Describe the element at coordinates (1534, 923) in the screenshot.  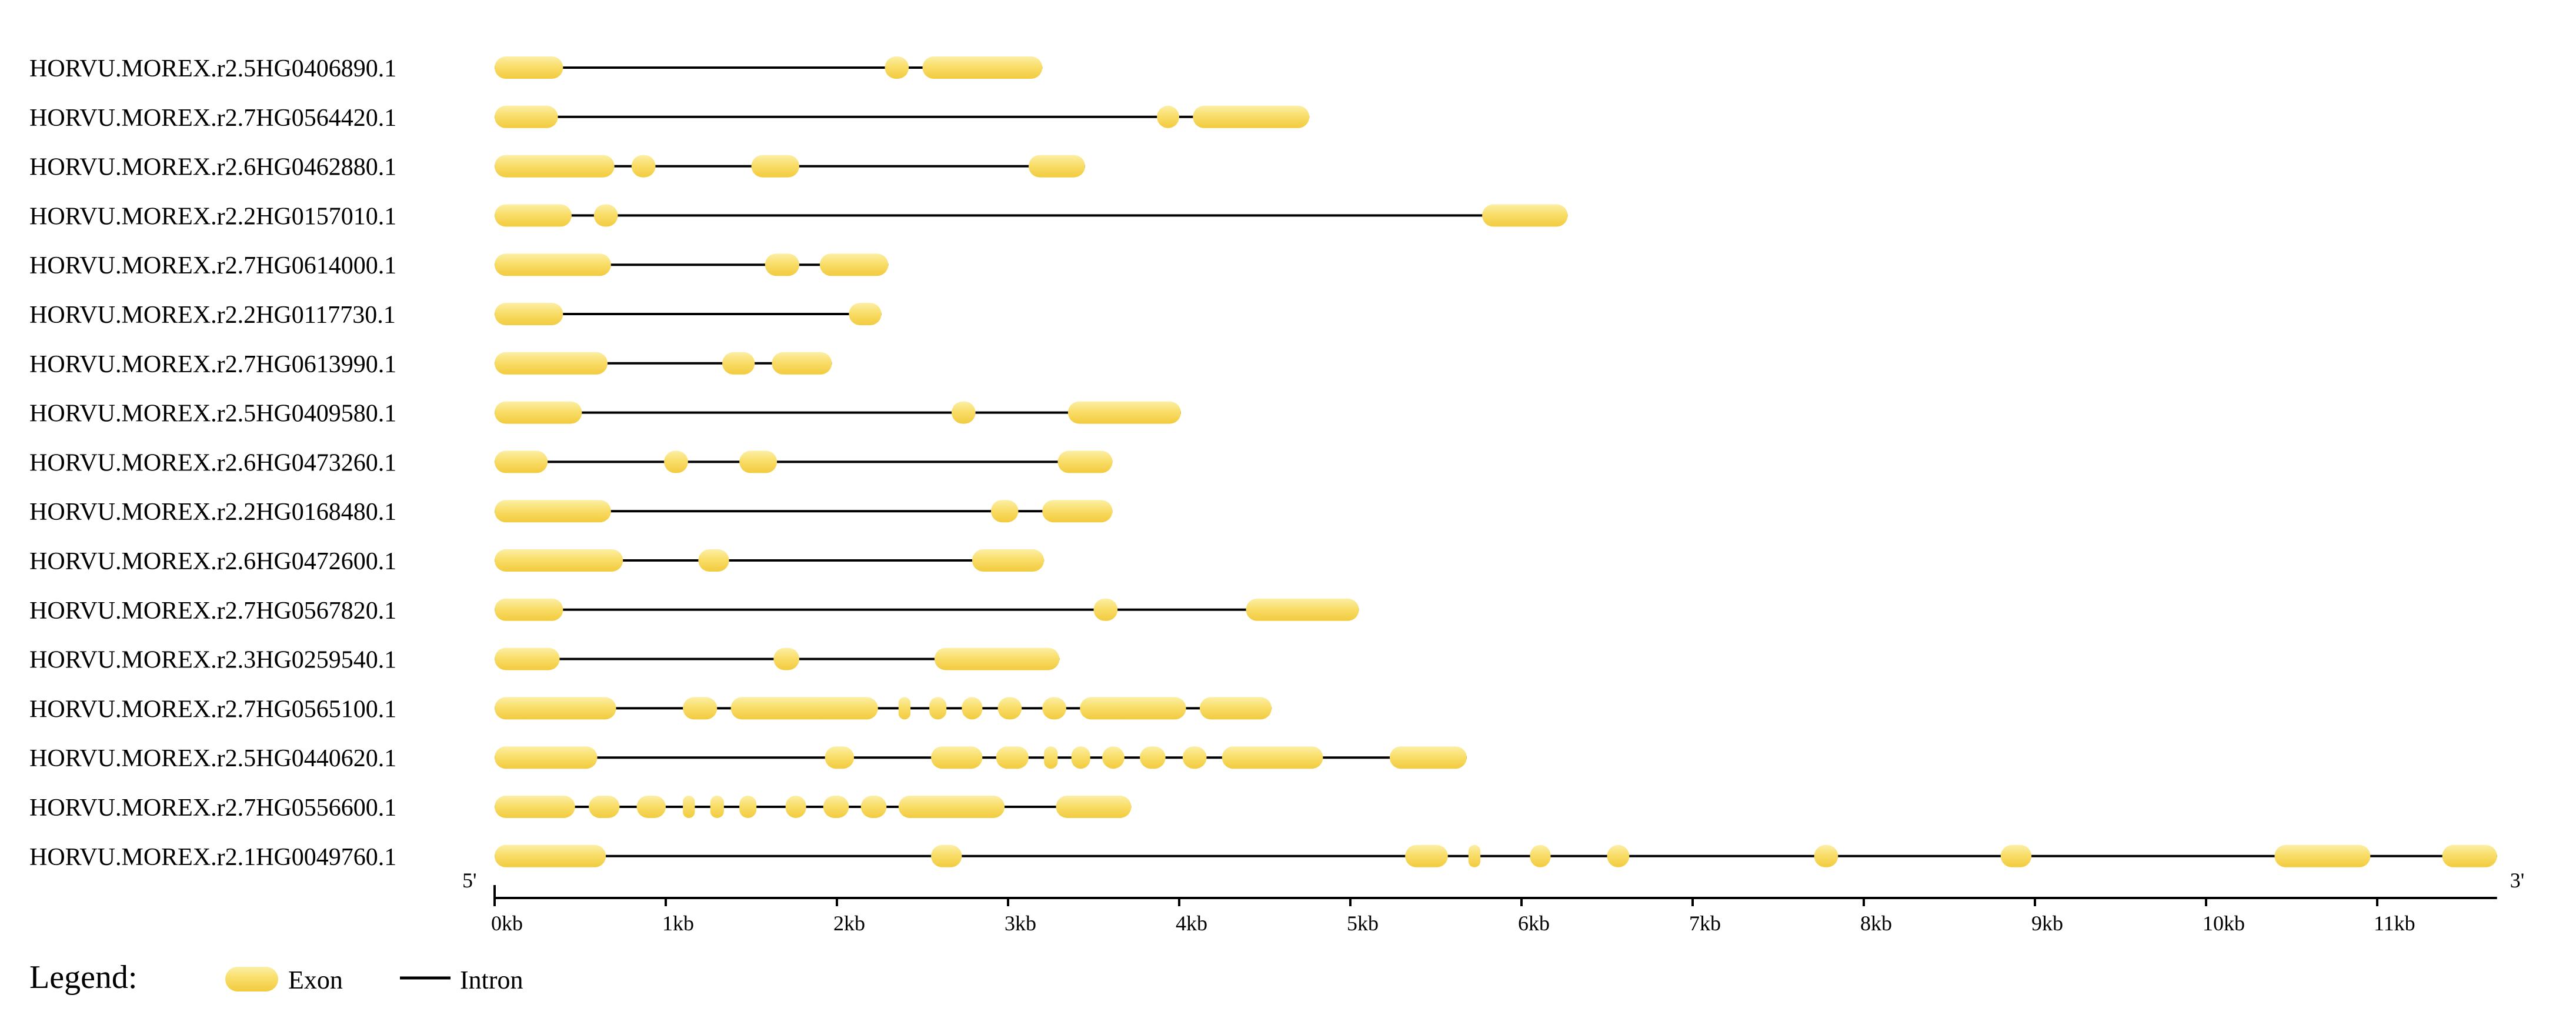
I see `axis-tick-label: 6kb` at that location.